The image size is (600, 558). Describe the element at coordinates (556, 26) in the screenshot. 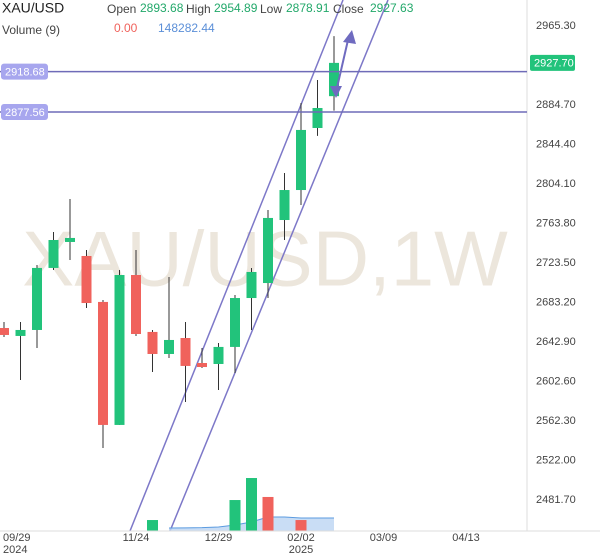

I see `y-tick-label: 2965.30` at that location.